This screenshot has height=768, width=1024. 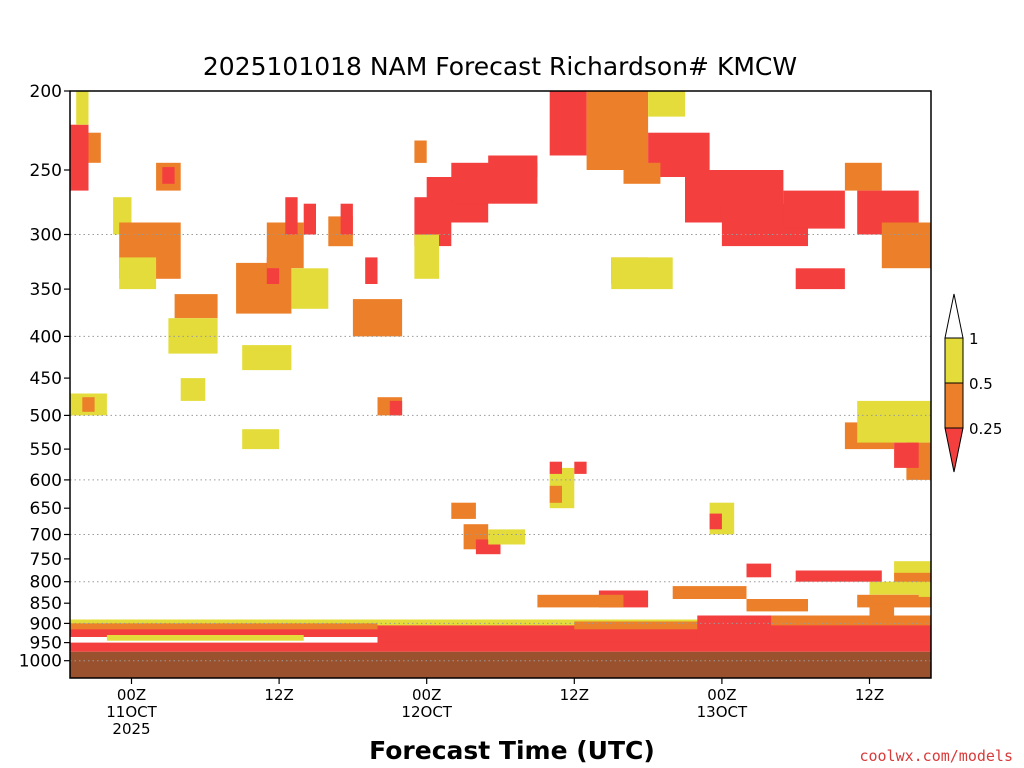 I want to click on y-tick-label: 650, so click(x=46, y=509).